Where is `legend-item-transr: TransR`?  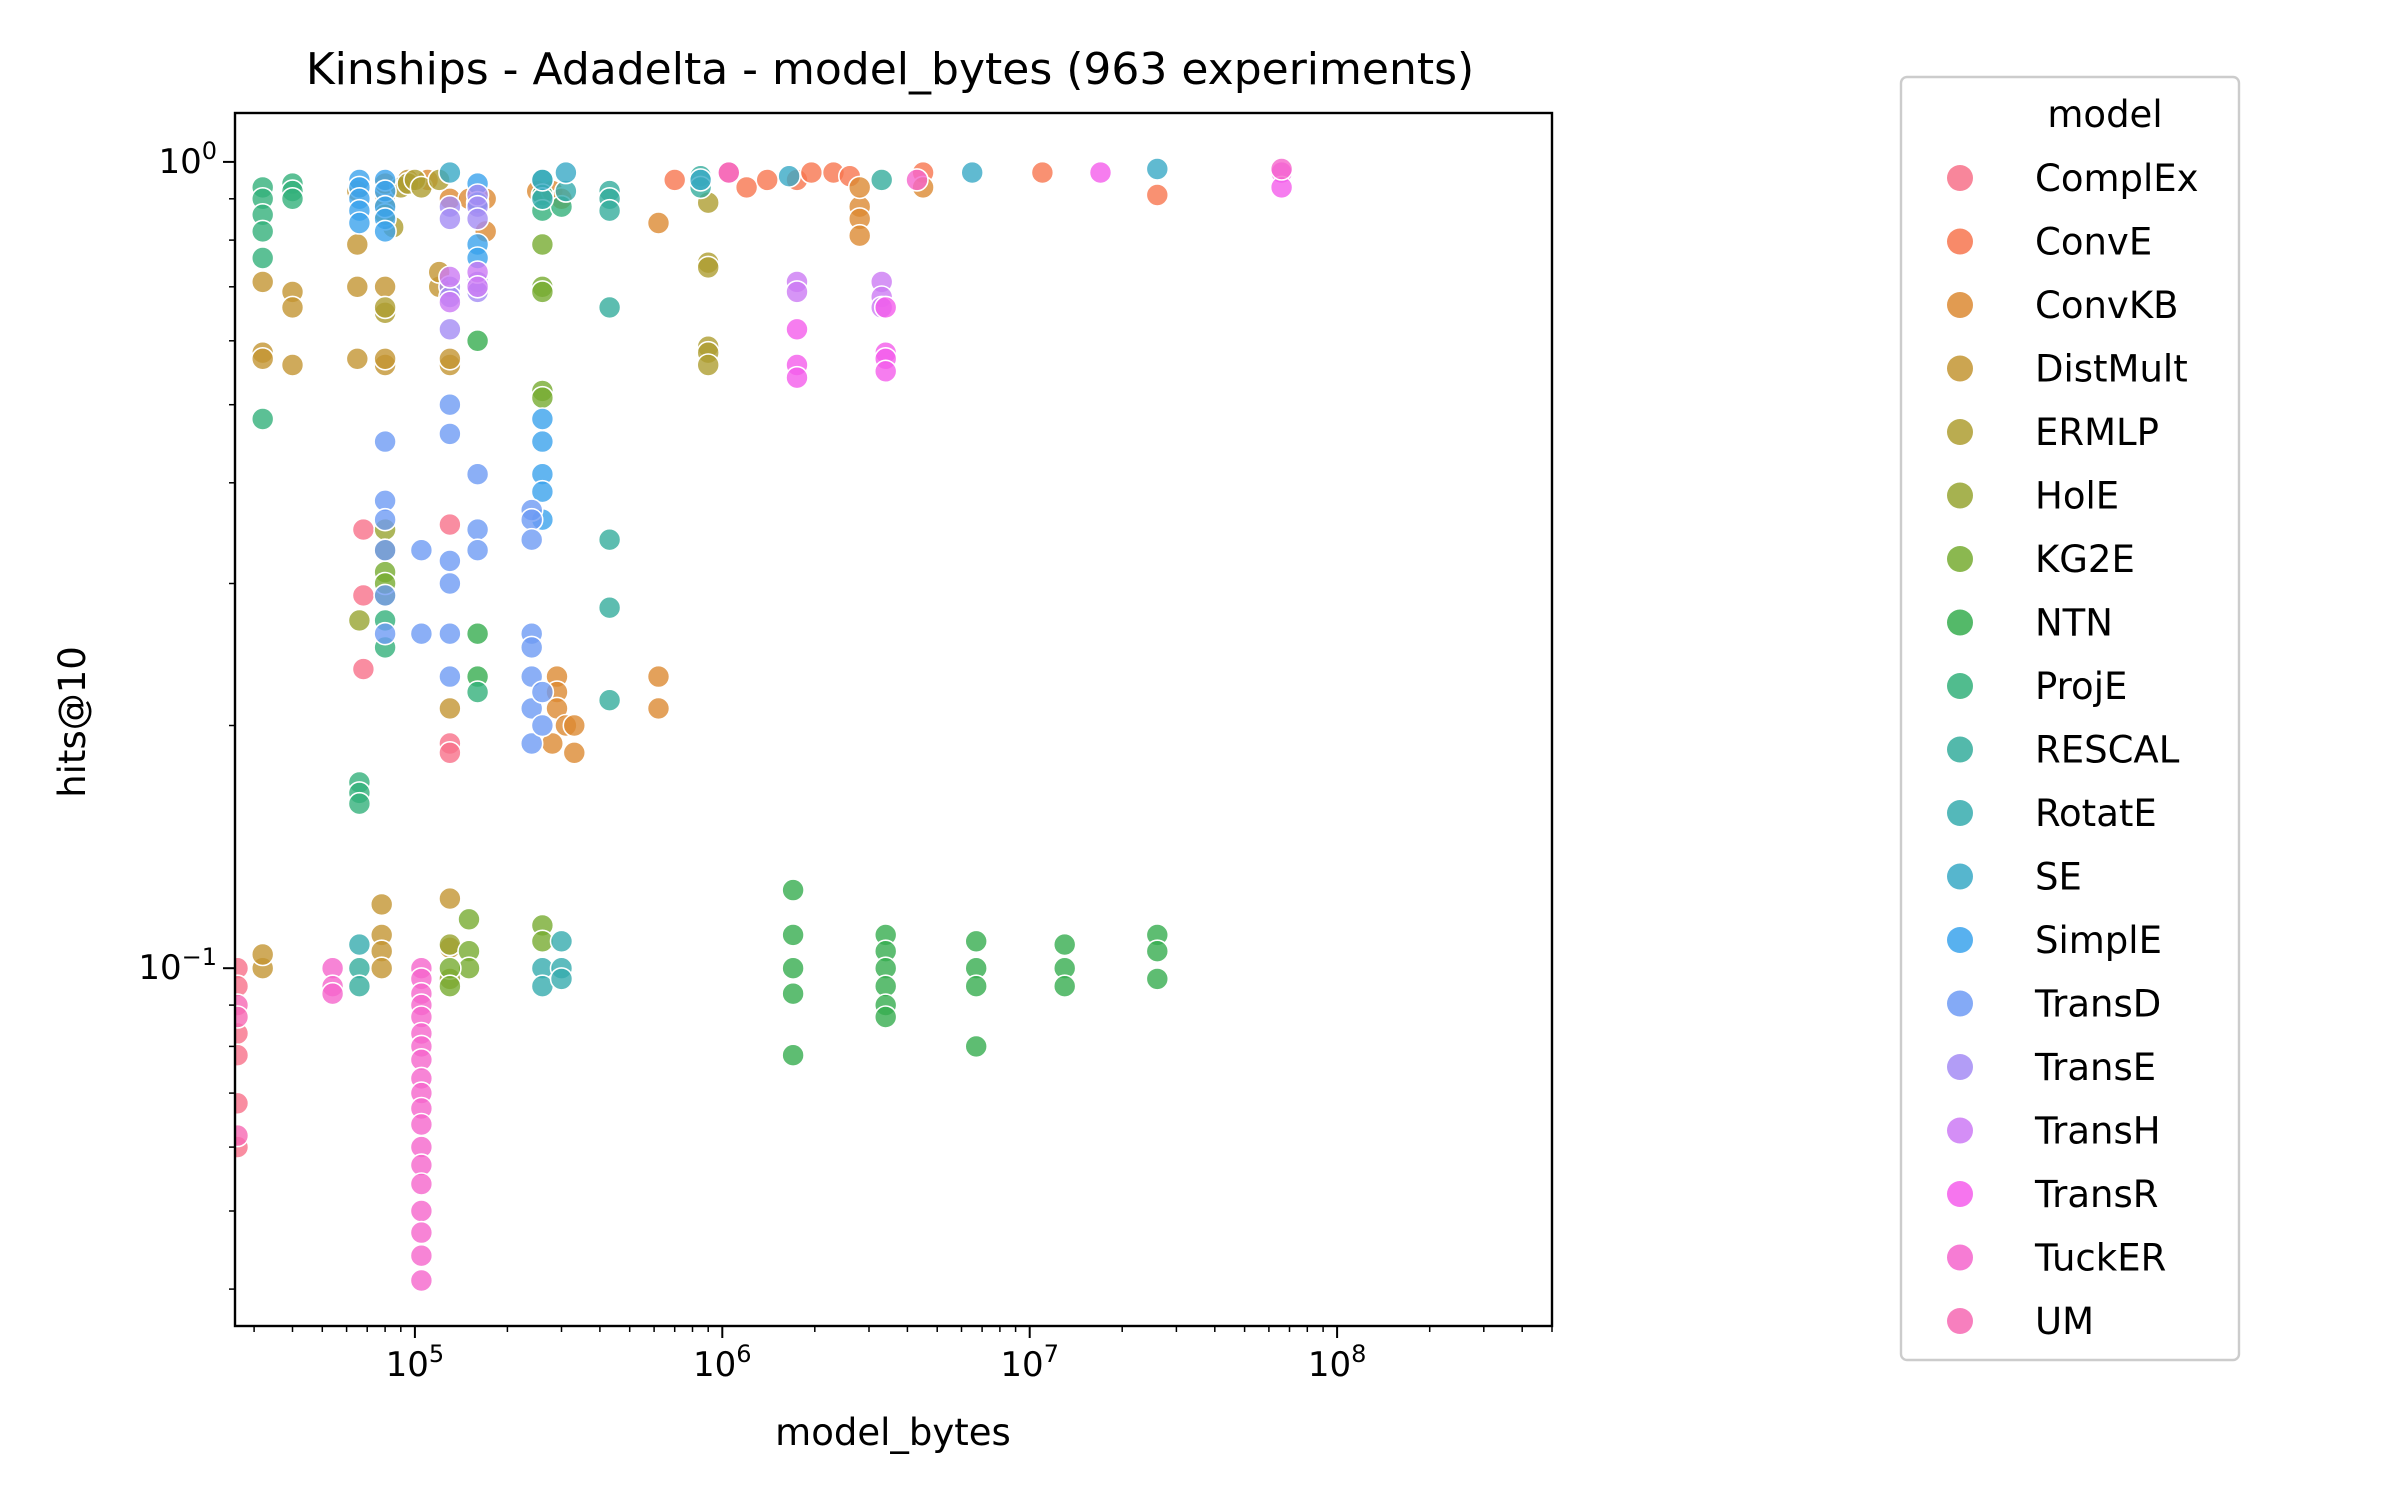 legend-item-transr: TransR is located at coordinates (2052, 1194).